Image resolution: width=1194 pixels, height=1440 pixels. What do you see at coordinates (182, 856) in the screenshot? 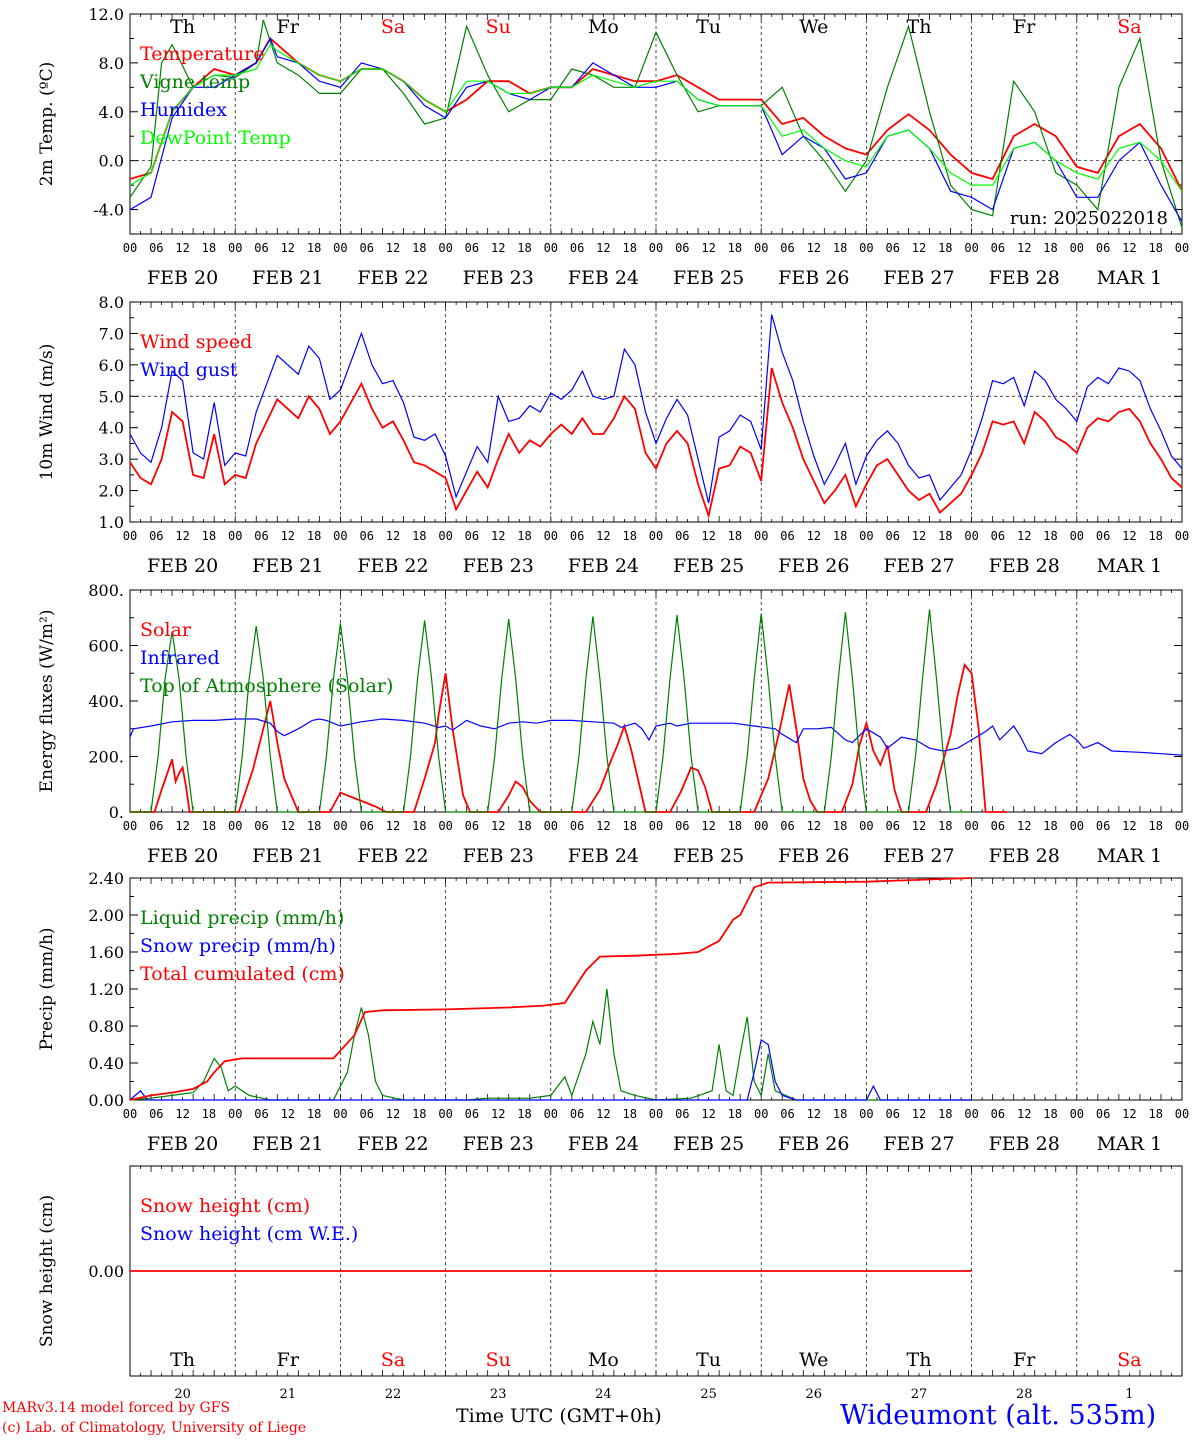
I see `panel-3-date-label: FEB 20` at bounding box center [182, 856].